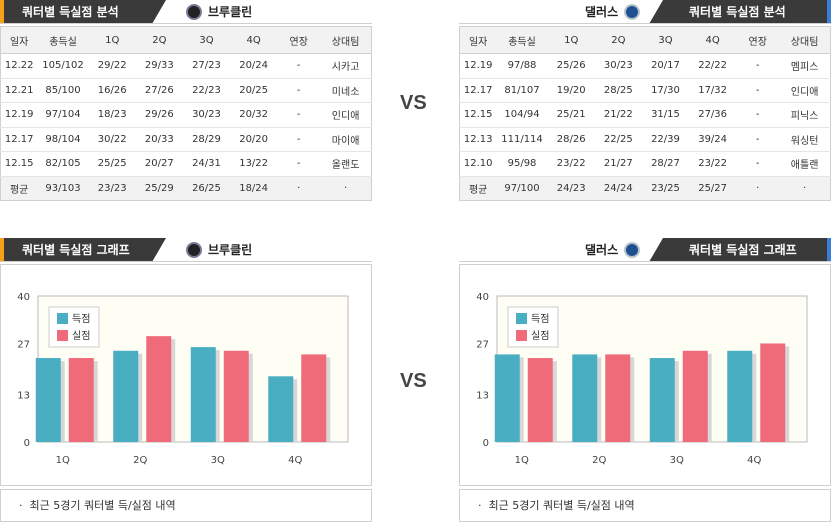  I want to click on left-table-header: 쿼터별 득실점 분석 브루클린, so click(186, 12).